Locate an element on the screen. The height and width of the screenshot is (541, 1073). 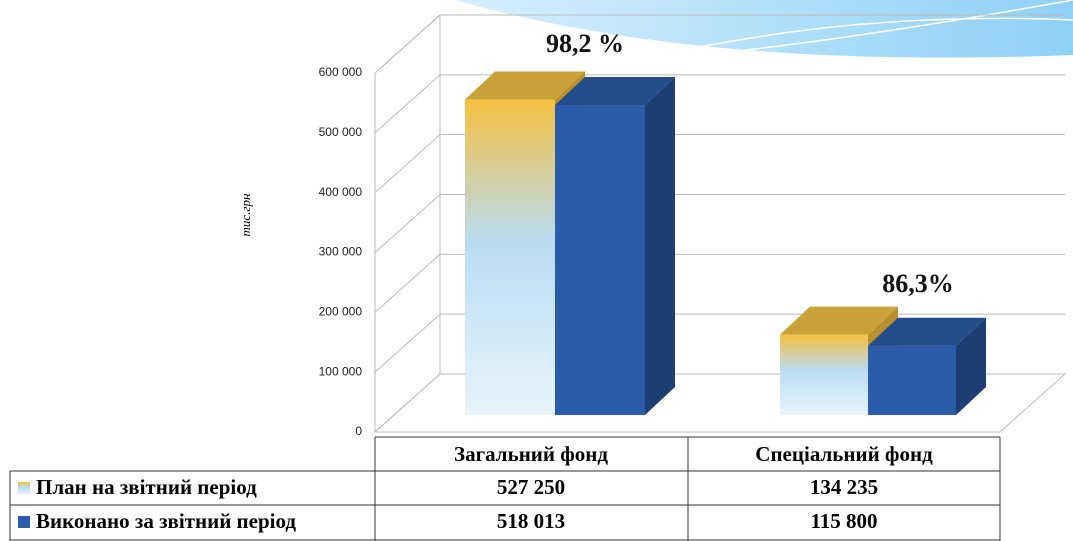
y-tick-label: 400 000 is located at coordinates (341, 192).